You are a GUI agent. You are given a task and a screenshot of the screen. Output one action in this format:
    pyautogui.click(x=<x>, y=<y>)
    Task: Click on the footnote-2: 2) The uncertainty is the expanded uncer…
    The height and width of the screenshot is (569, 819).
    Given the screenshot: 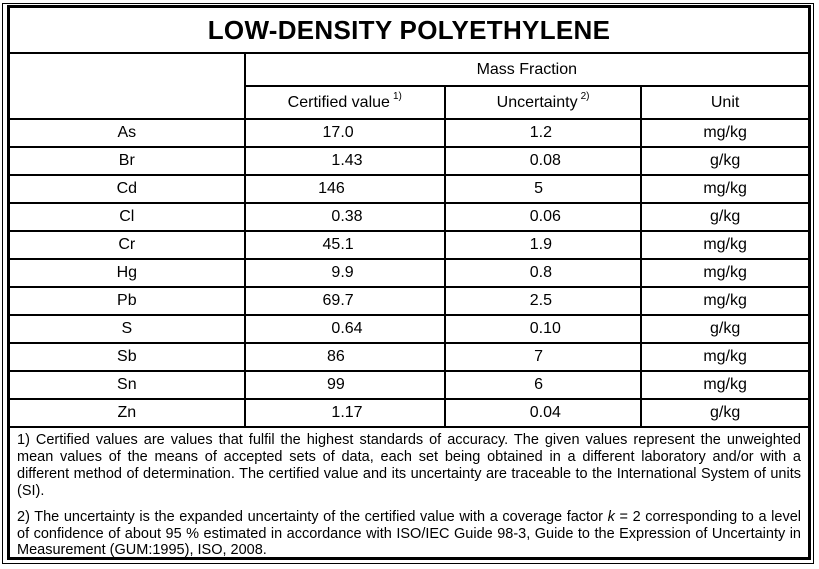 What is the action you would take?
    pyautogui.click(x=409, y=534)
    